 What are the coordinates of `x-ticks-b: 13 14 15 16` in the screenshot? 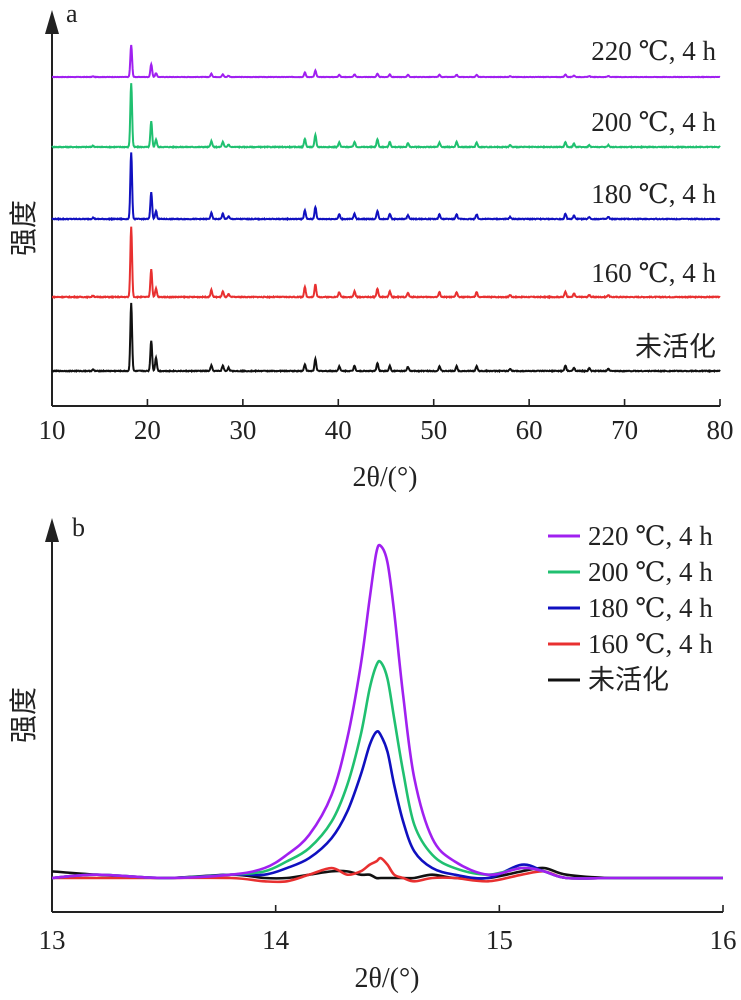 It's located at (388, 930).